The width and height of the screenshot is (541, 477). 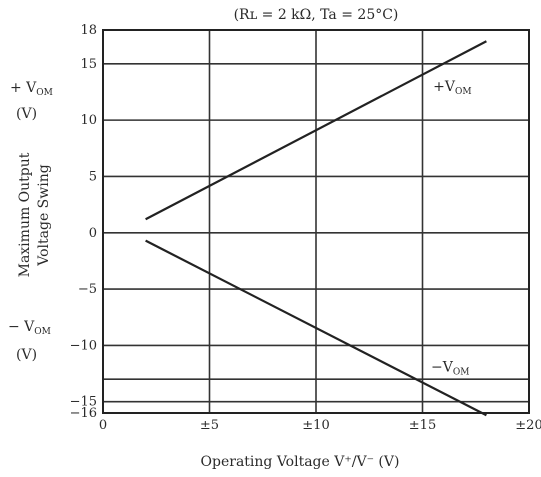 What do you see at coordinates (26, 114) in the screenshot?
I see `upper-unit: (V)` at bounding box center [26, 114].